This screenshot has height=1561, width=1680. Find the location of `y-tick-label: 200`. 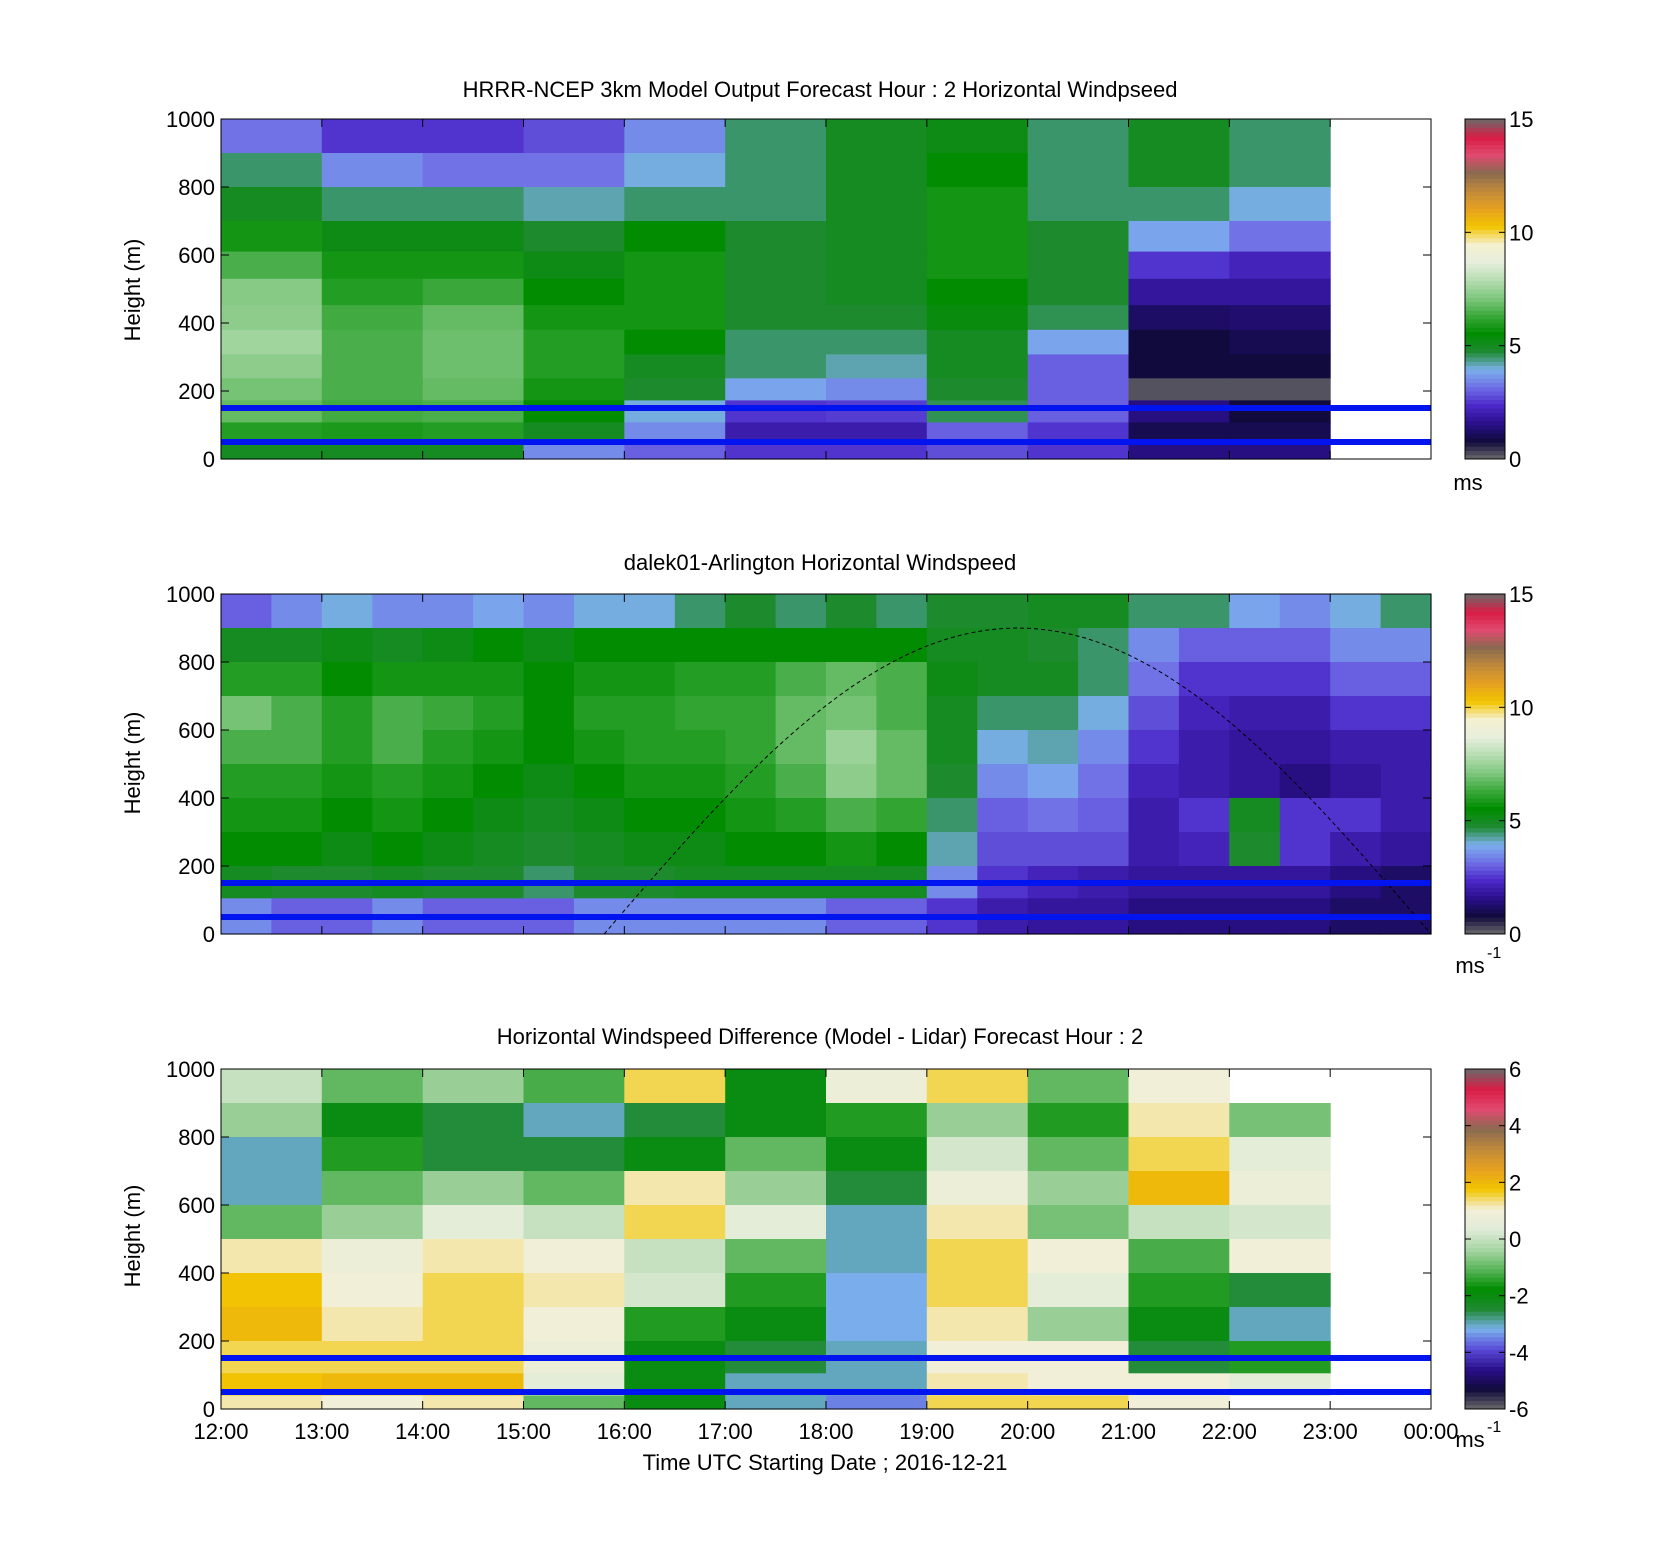

y-tick-label: 200 is located at coordinates (196, 391).